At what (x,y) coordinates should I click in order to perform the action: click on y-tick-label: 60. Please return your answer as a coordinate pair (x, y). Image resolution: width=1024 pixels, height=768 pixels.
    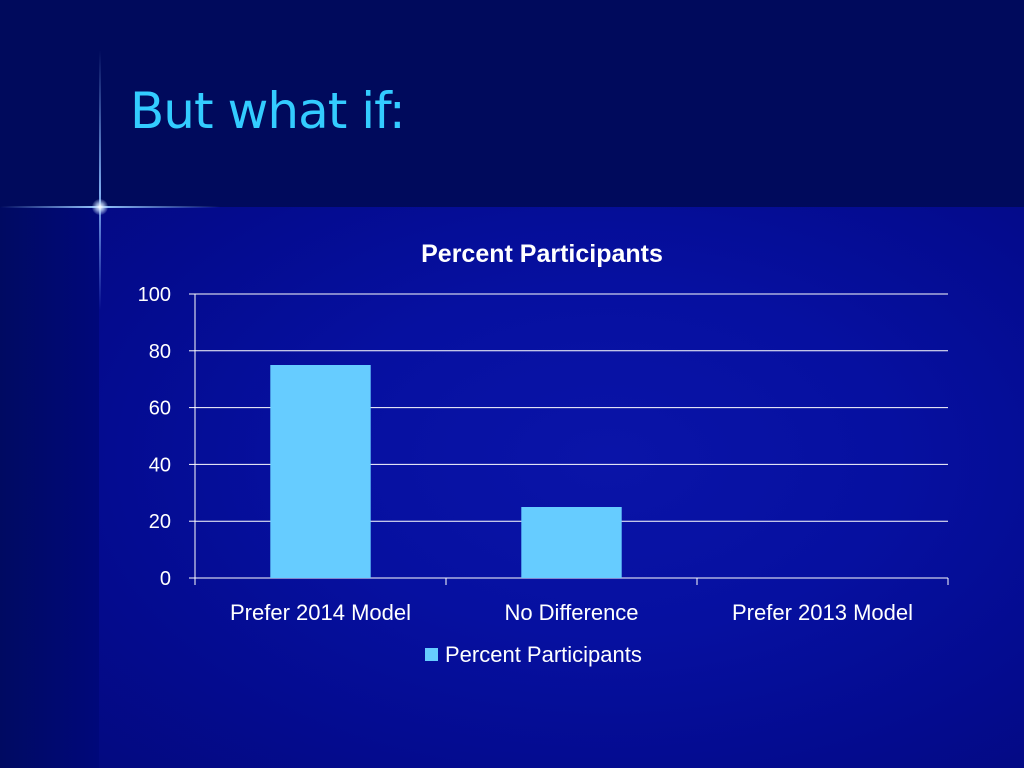
    Looking at the image, I should click on (160, 409).